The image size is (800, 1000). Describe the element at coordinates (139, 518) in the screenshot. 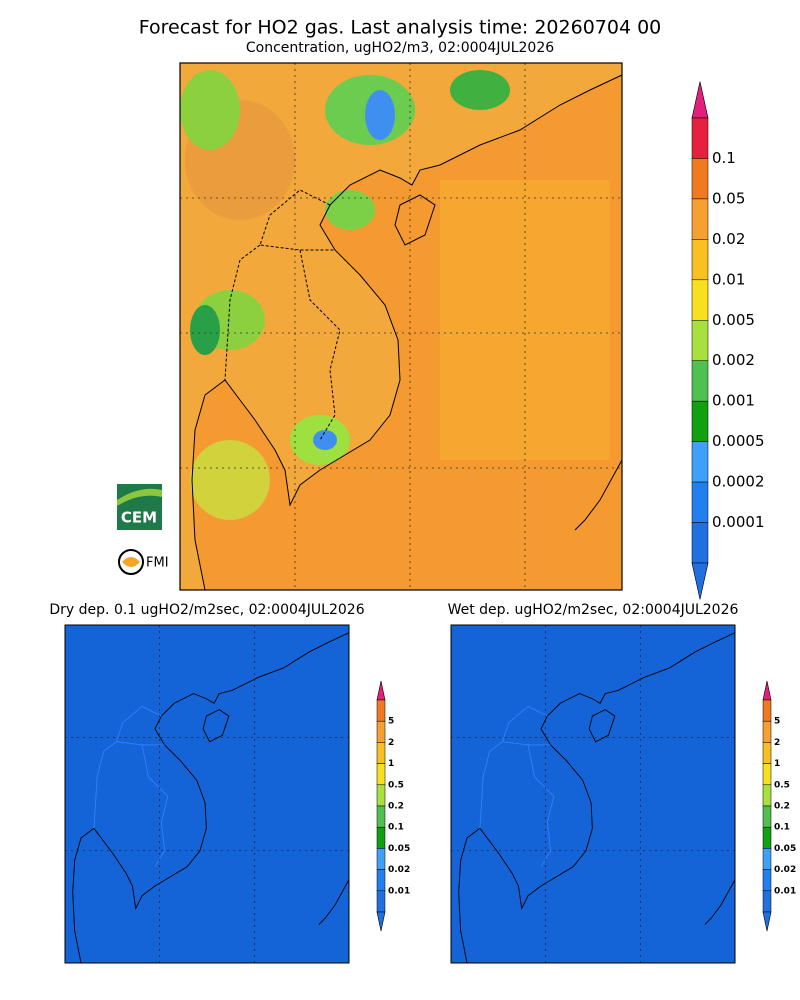

I see `cem-text: CEM` at that location.